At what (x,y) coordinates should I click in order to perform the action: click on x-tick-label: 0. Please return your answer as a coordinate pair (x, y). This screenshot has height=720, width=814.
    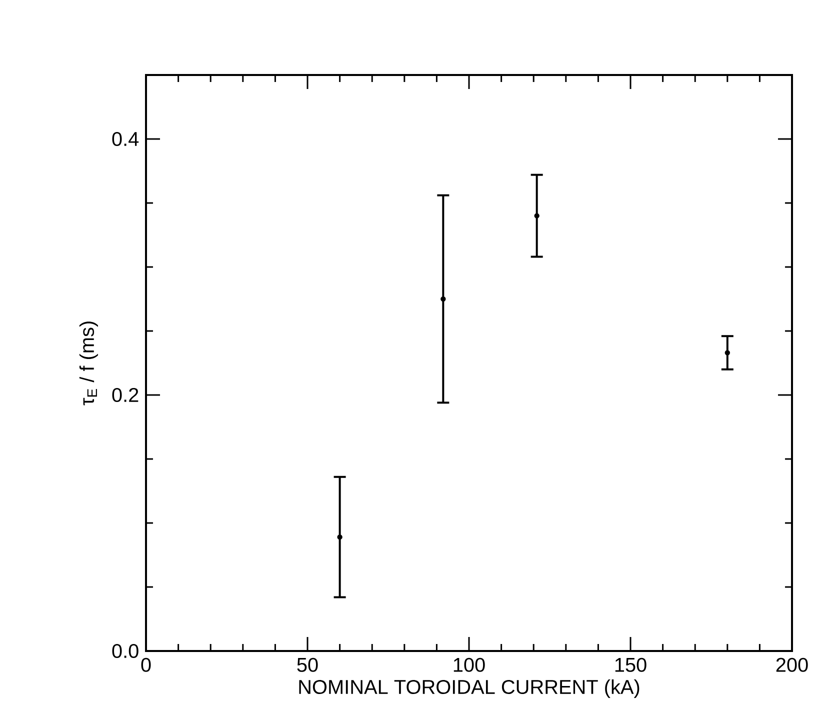
    Looking at the image, I should click on (146, 665).